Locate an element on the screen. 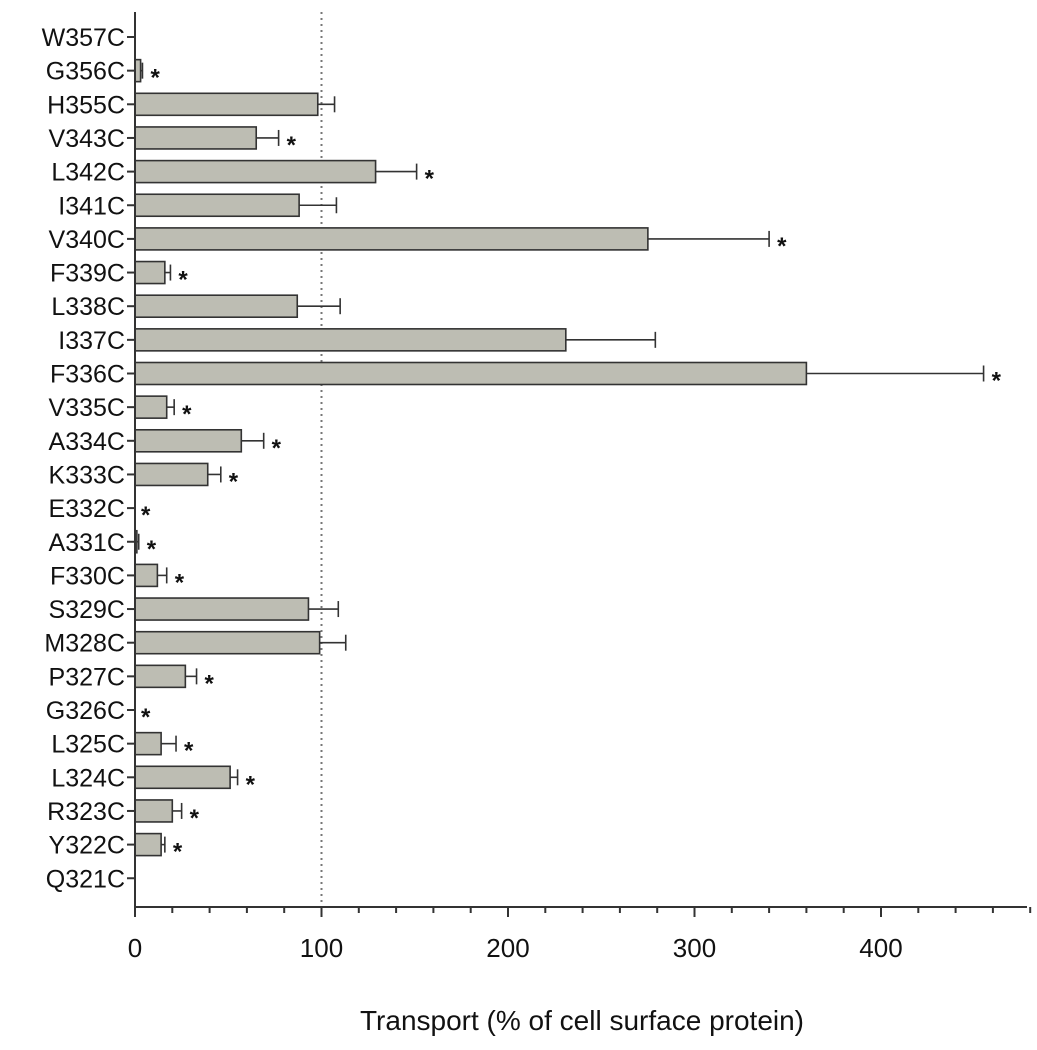 Image resolution: width=1037 pixels, height=1050 pixels. x-axis-title: Transport (% of cell surface protein) is located at coordinates (582, 1020).